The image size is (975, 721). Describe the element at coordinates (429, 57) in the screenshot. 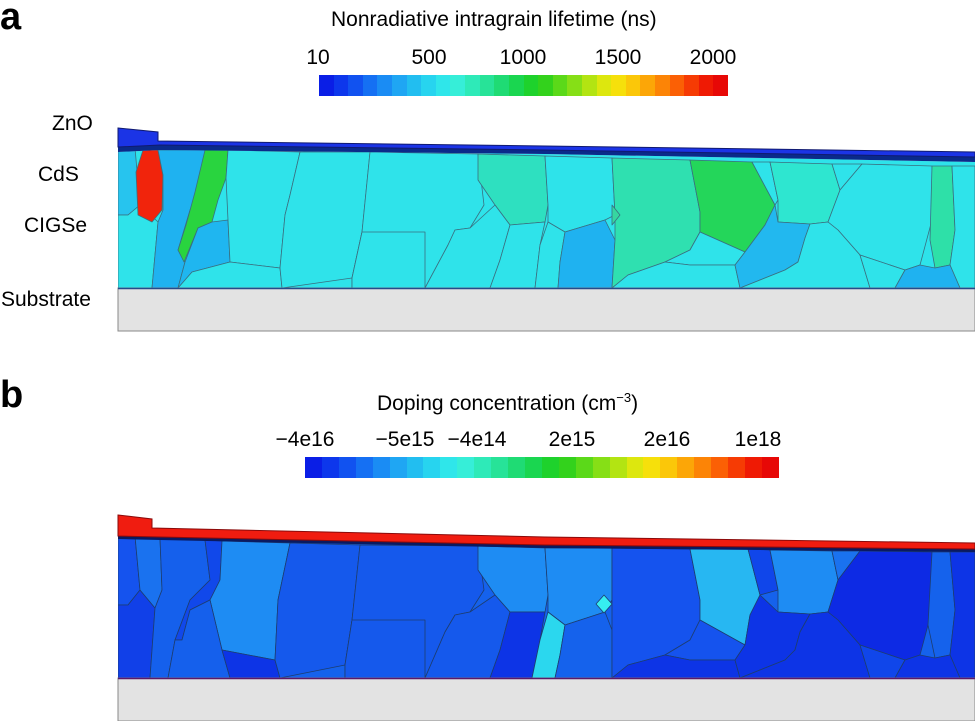

I see `lifetime-tick-500: 500` at that location.